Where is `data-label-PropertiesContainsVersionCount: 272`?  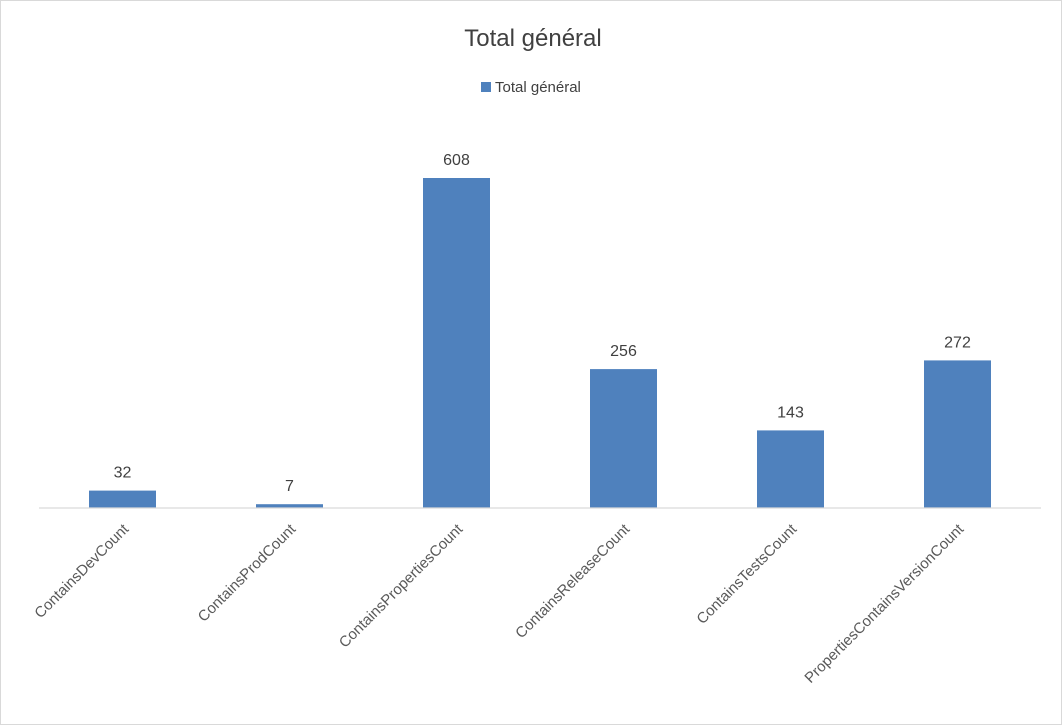
data-label-PropertiesContainsVersionCount: 272 is located at coordinates (957, 342).